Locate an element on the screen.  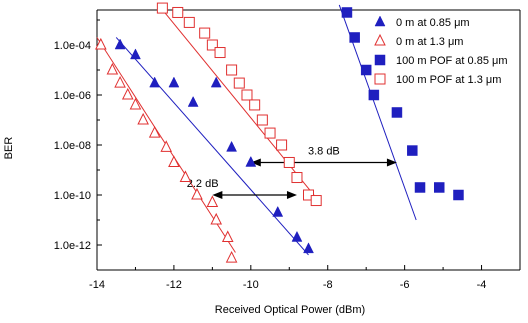
legend-label: 100 m POF at 1.3 μm is located at coordinates (448, 80).